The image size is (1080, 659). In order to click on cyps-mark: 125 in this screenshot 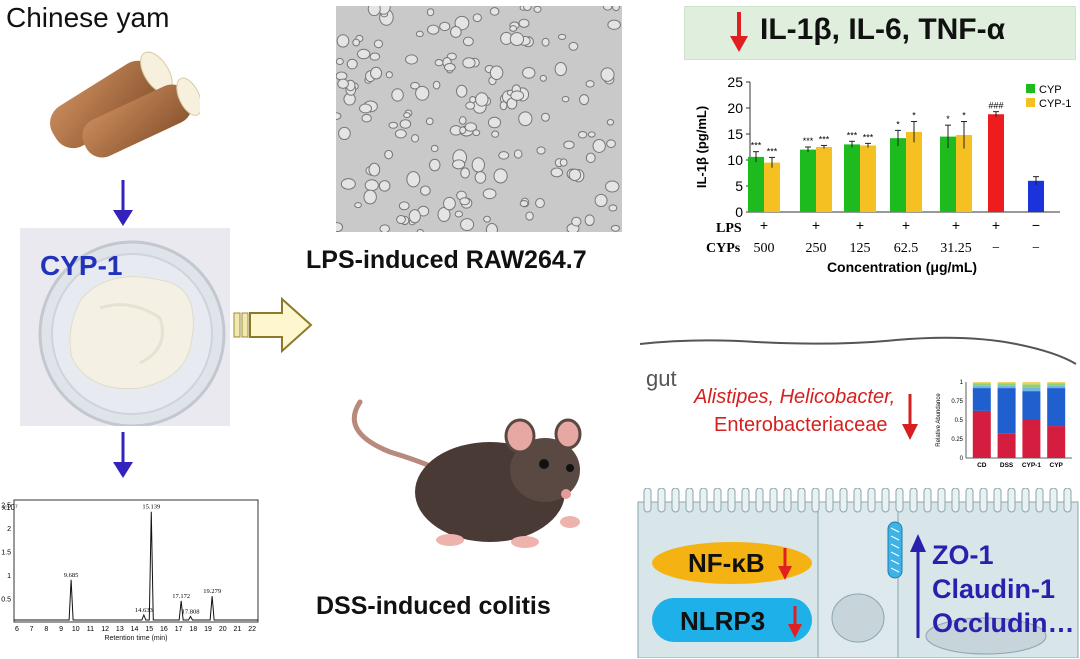, I will do `click(860, 248)`.